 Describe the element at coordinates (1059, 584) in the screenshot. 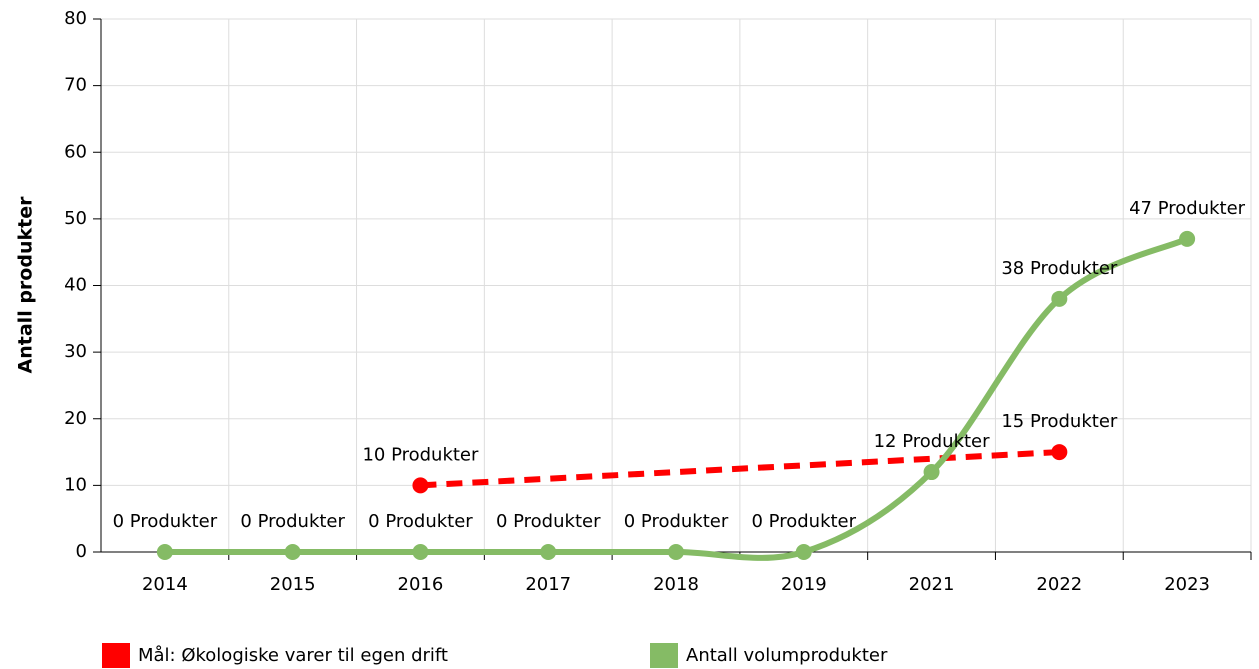

I see `x-tick-label: 2022` at that location.